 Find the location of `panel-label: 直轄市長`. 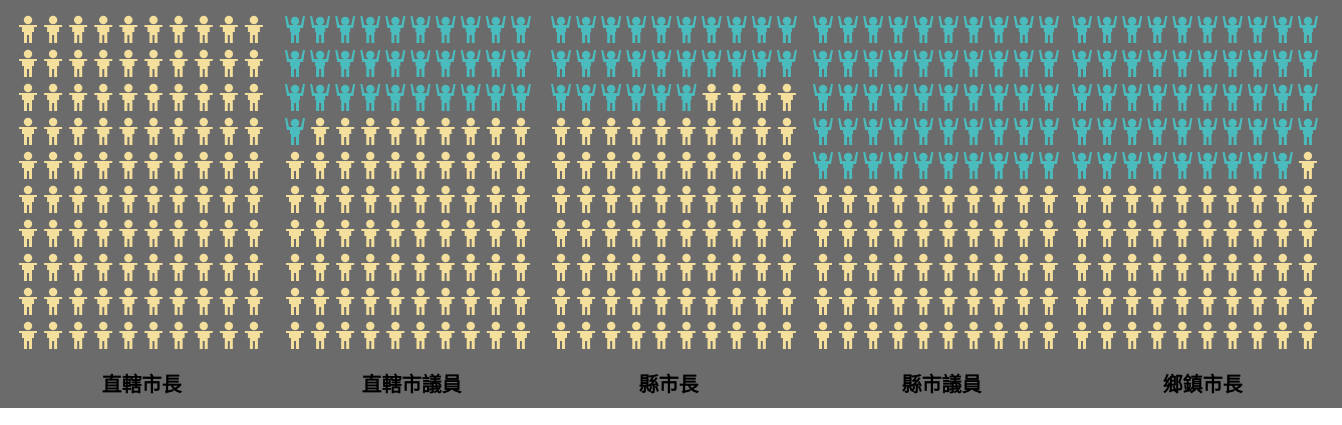

panel-label: 直轄市長 is located at coordinates (142, 384).